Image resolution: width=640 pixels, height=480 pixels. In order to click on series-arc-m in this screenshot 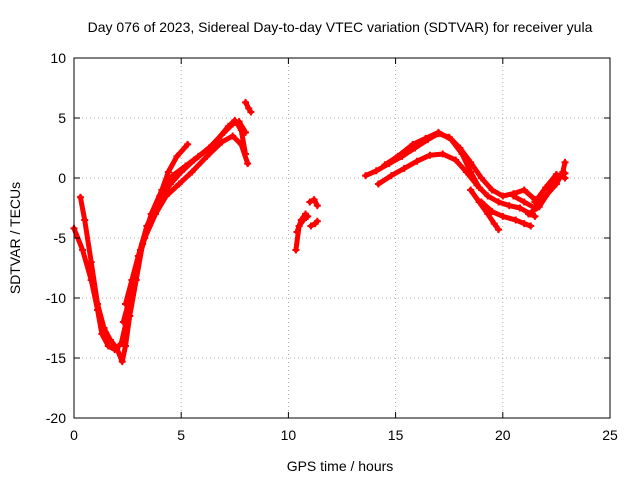, I will do `click(485, 210)`.